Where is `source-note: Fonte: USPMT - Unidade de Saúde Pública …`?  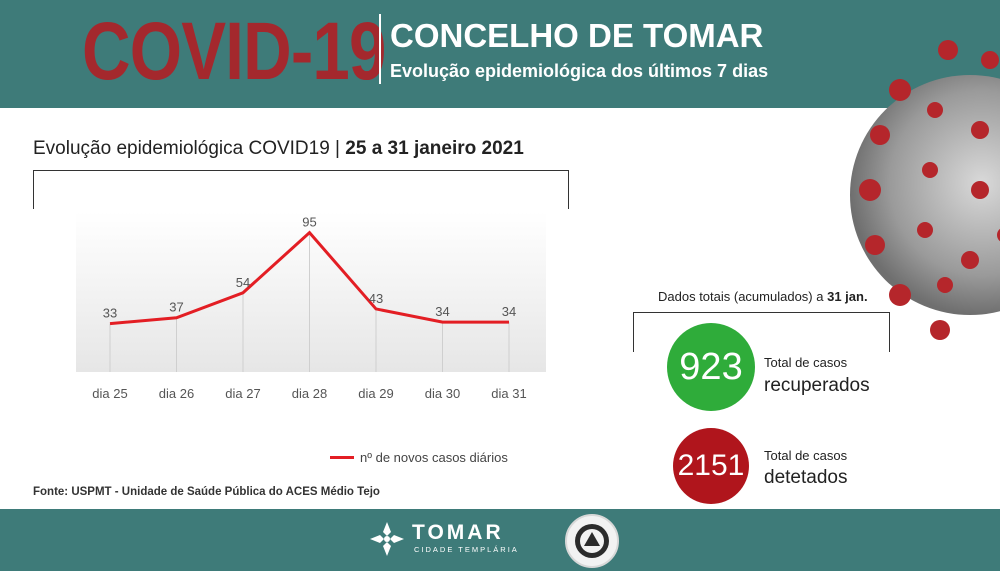
source-note: Fonte: USPMT - Unidade de Saúde Pública … is located at coordinates (206, 492).